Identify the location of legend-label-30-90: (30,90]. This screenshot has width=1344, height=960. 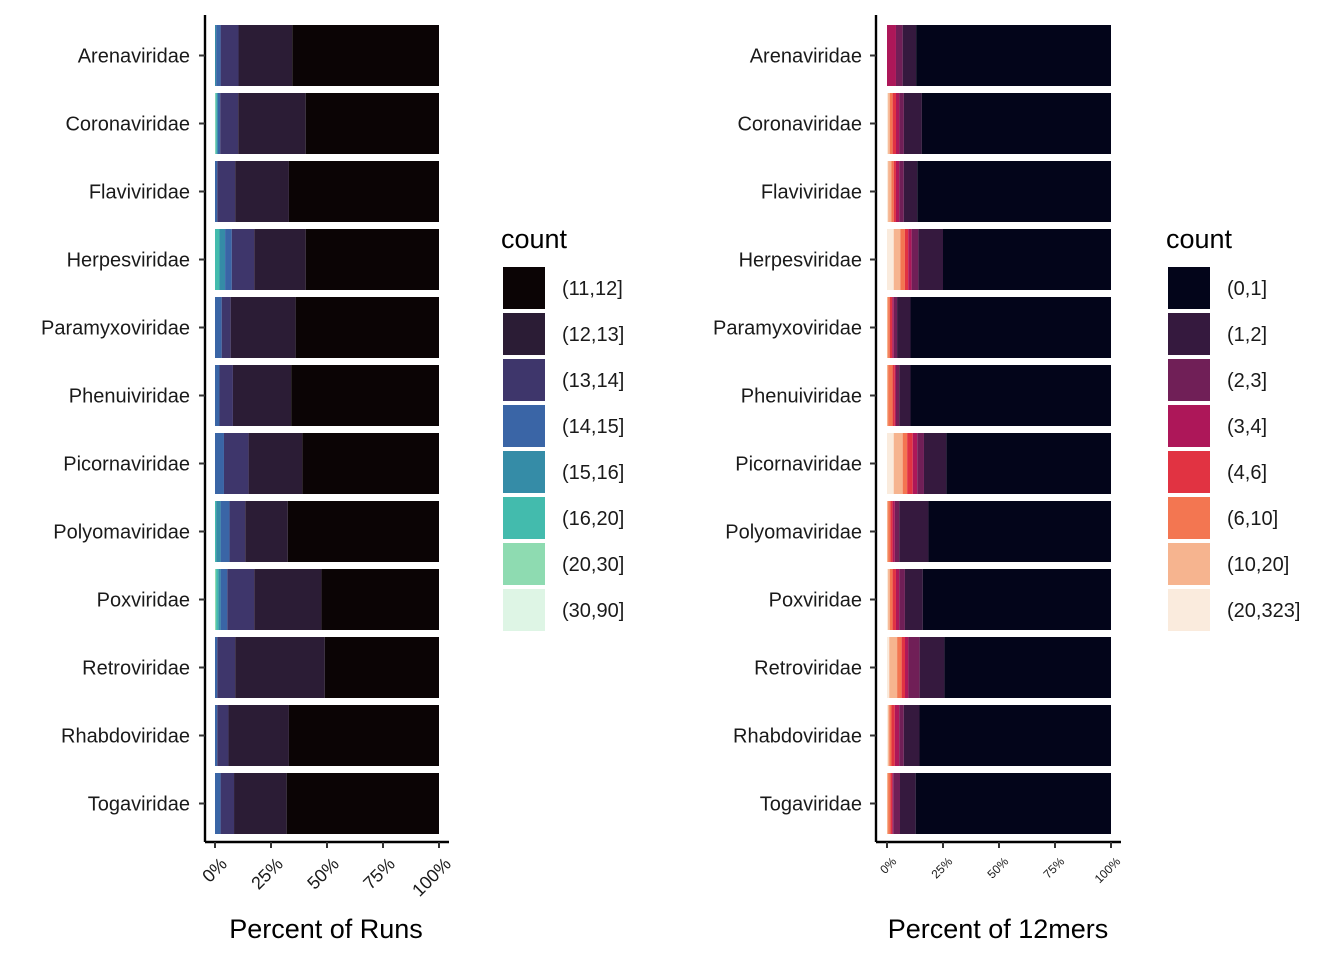
(593, 611).